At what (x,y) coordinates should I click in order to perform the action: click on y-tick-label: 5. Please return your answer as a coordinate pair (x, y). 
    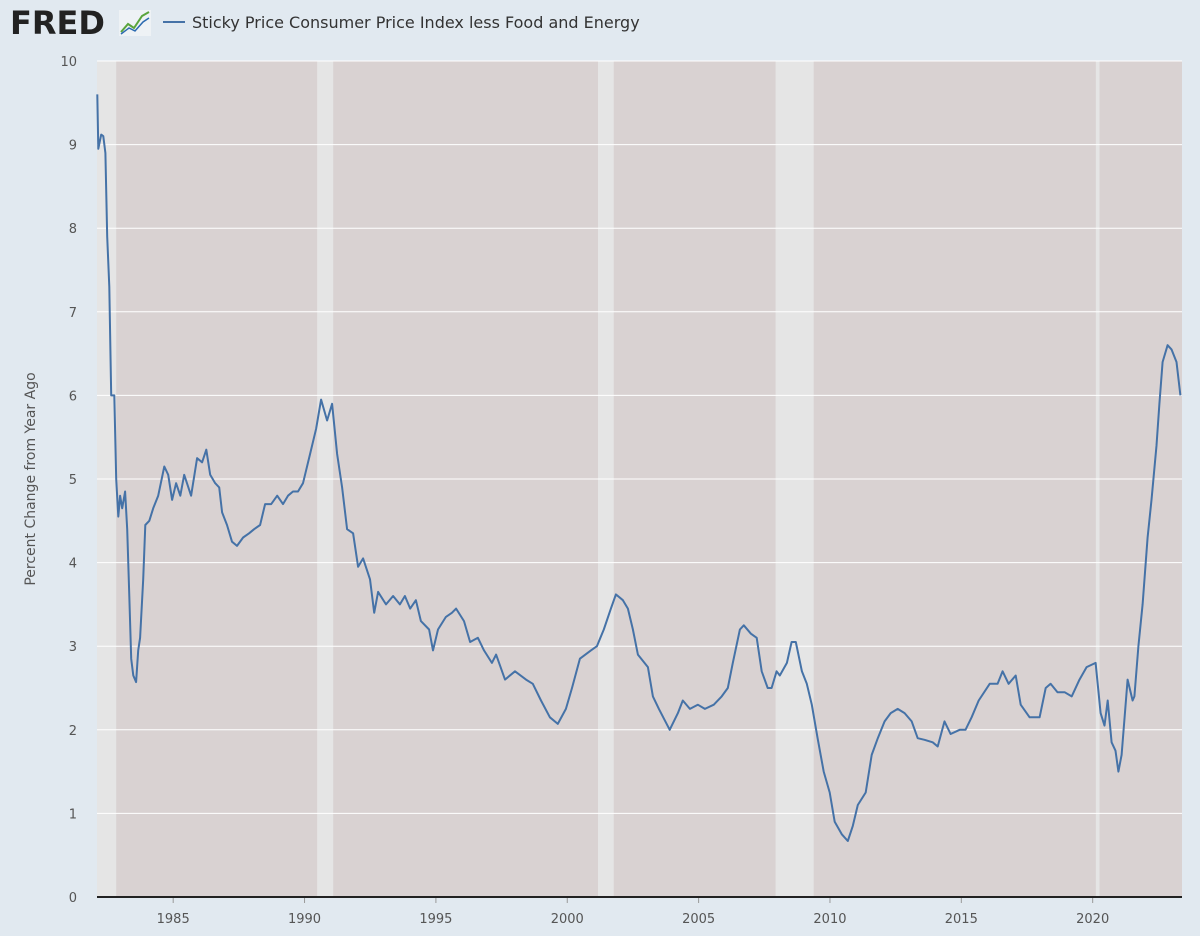
    Looking at the image, I should click on (73, 480).